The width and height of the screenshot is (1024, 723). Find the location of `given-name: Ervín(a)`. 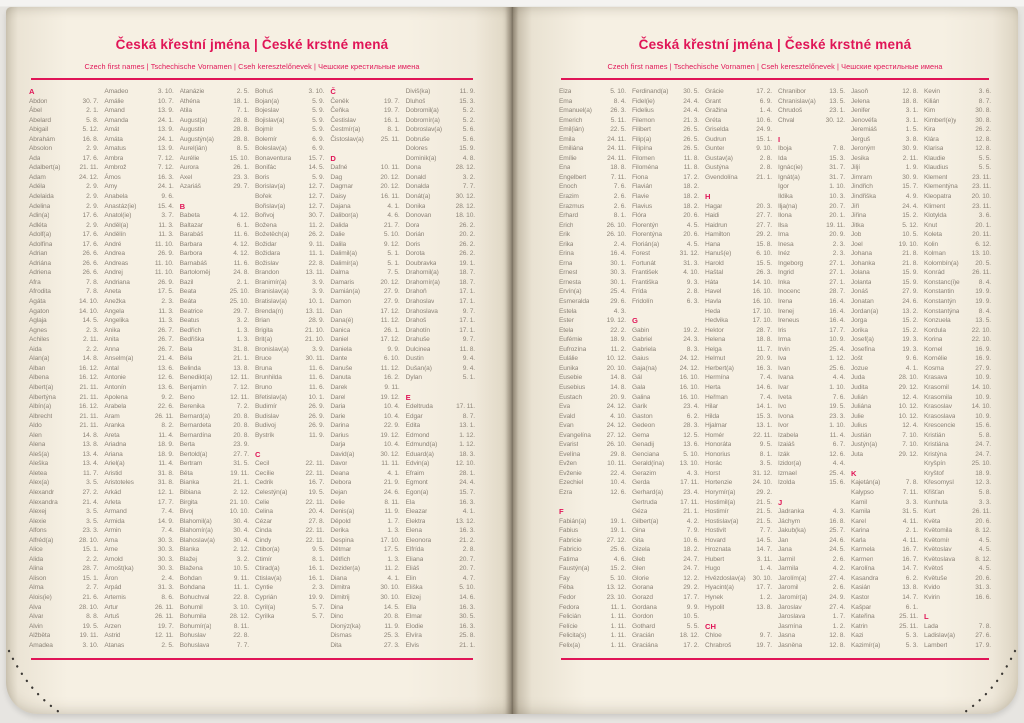

given-name: Ervín(a) is located at coordinates (570, 292).